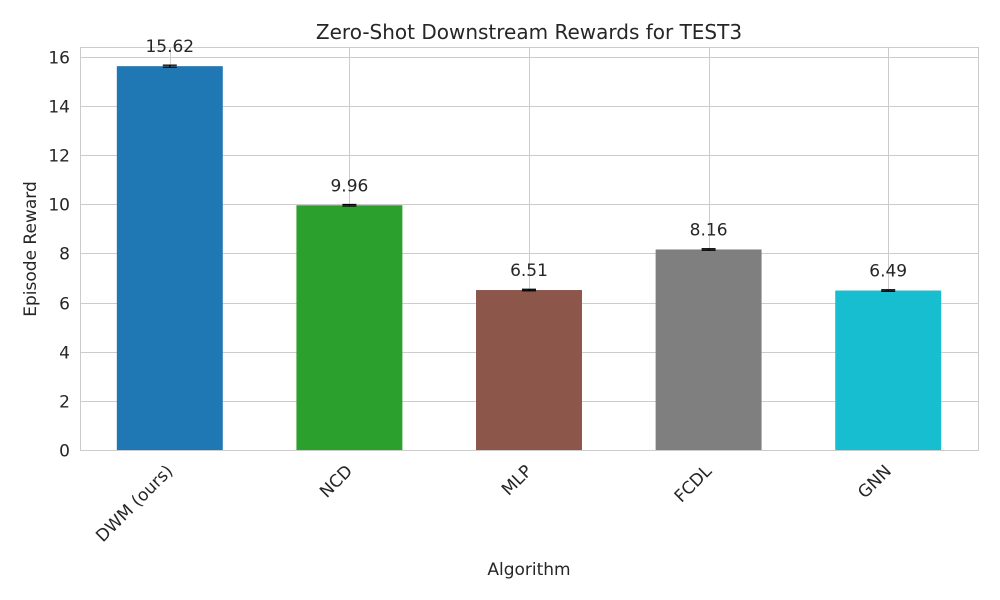 The height and width of the screenshot is (600, 1000). What do you see at coordinates (31, 248) in the screenshot?
I see `y-axis-label: Episode Reward` at bounding box center [31, 248].